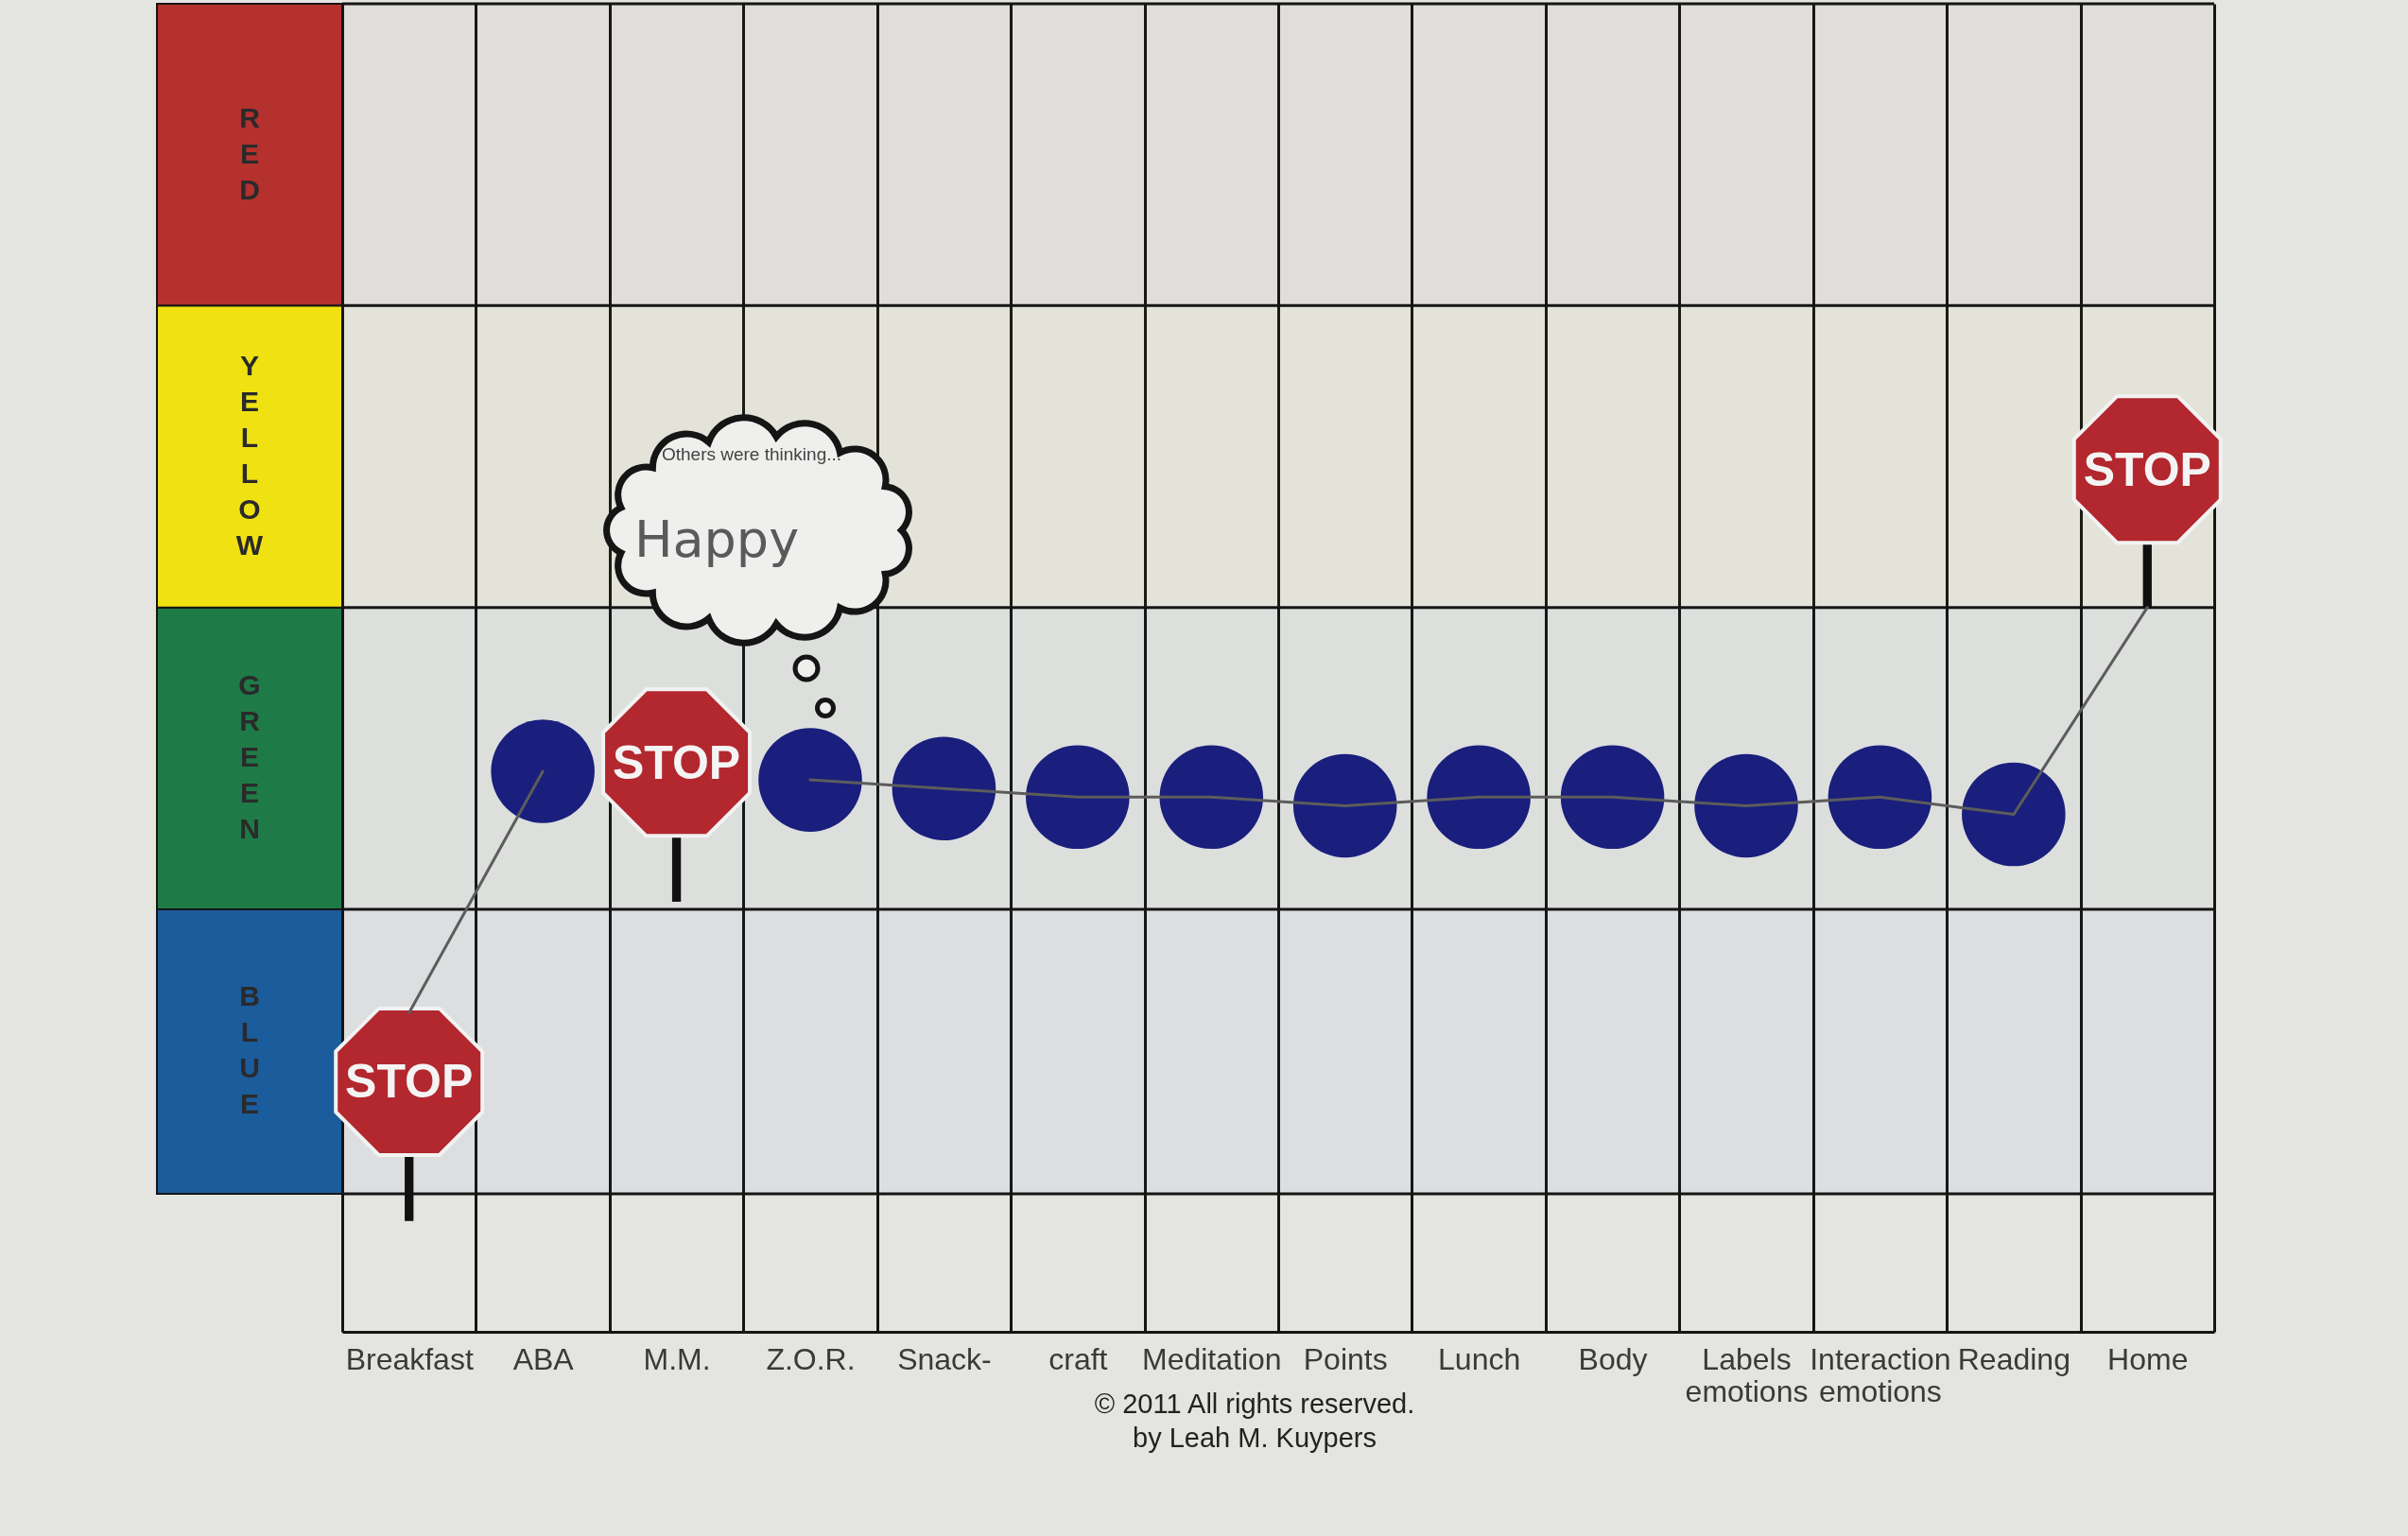  What do you see at coordinates (1479, 1358) in the screenshot?
I see `x-tick-label: Lunch` at bounding box center [1479, 1358].